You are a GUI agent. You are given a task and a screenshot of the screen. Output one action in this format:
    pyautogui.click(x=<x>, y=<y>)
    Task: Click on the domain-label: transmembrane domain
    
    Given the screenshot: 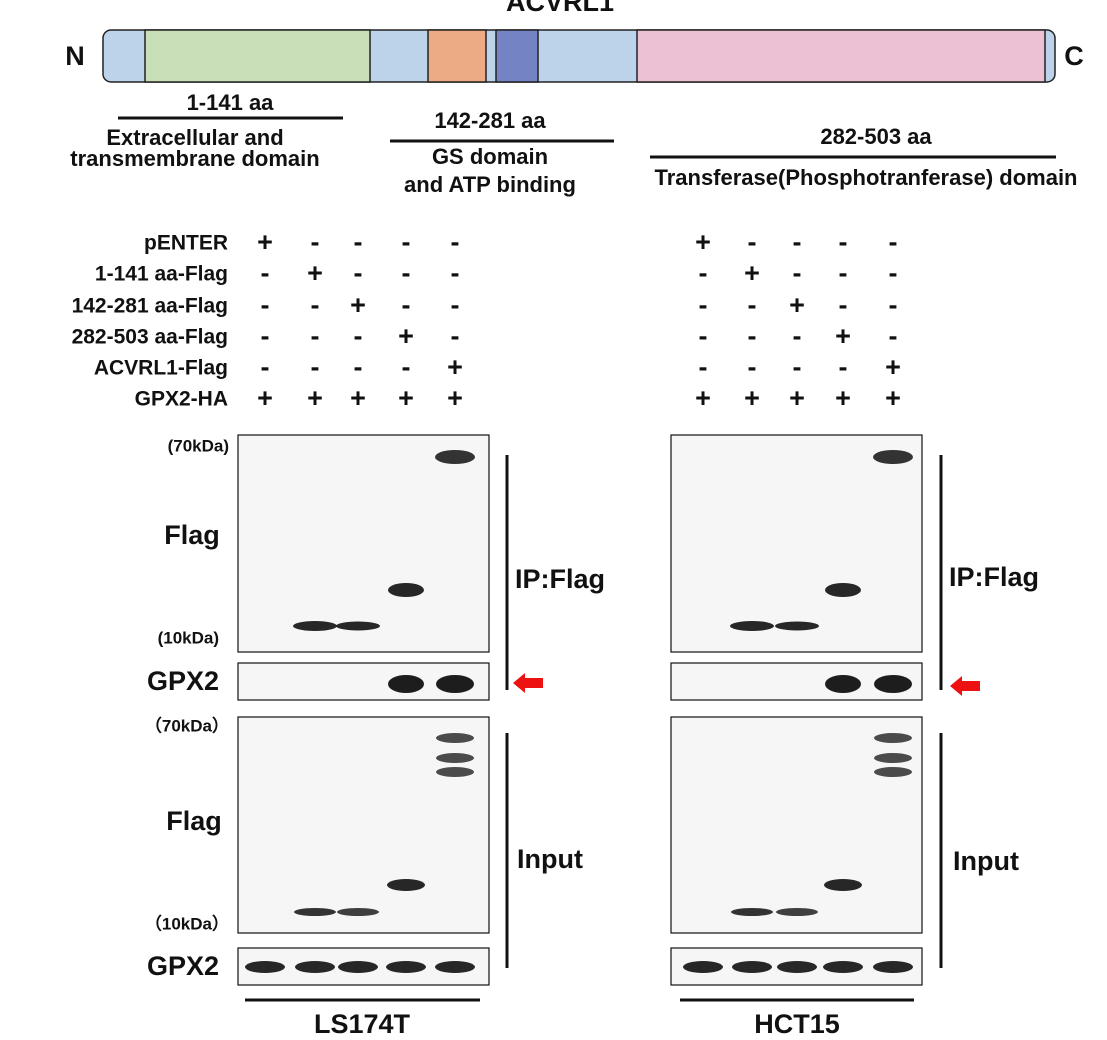 What is the action you would take?
    pyautogui.click(x=194, y=158)
    